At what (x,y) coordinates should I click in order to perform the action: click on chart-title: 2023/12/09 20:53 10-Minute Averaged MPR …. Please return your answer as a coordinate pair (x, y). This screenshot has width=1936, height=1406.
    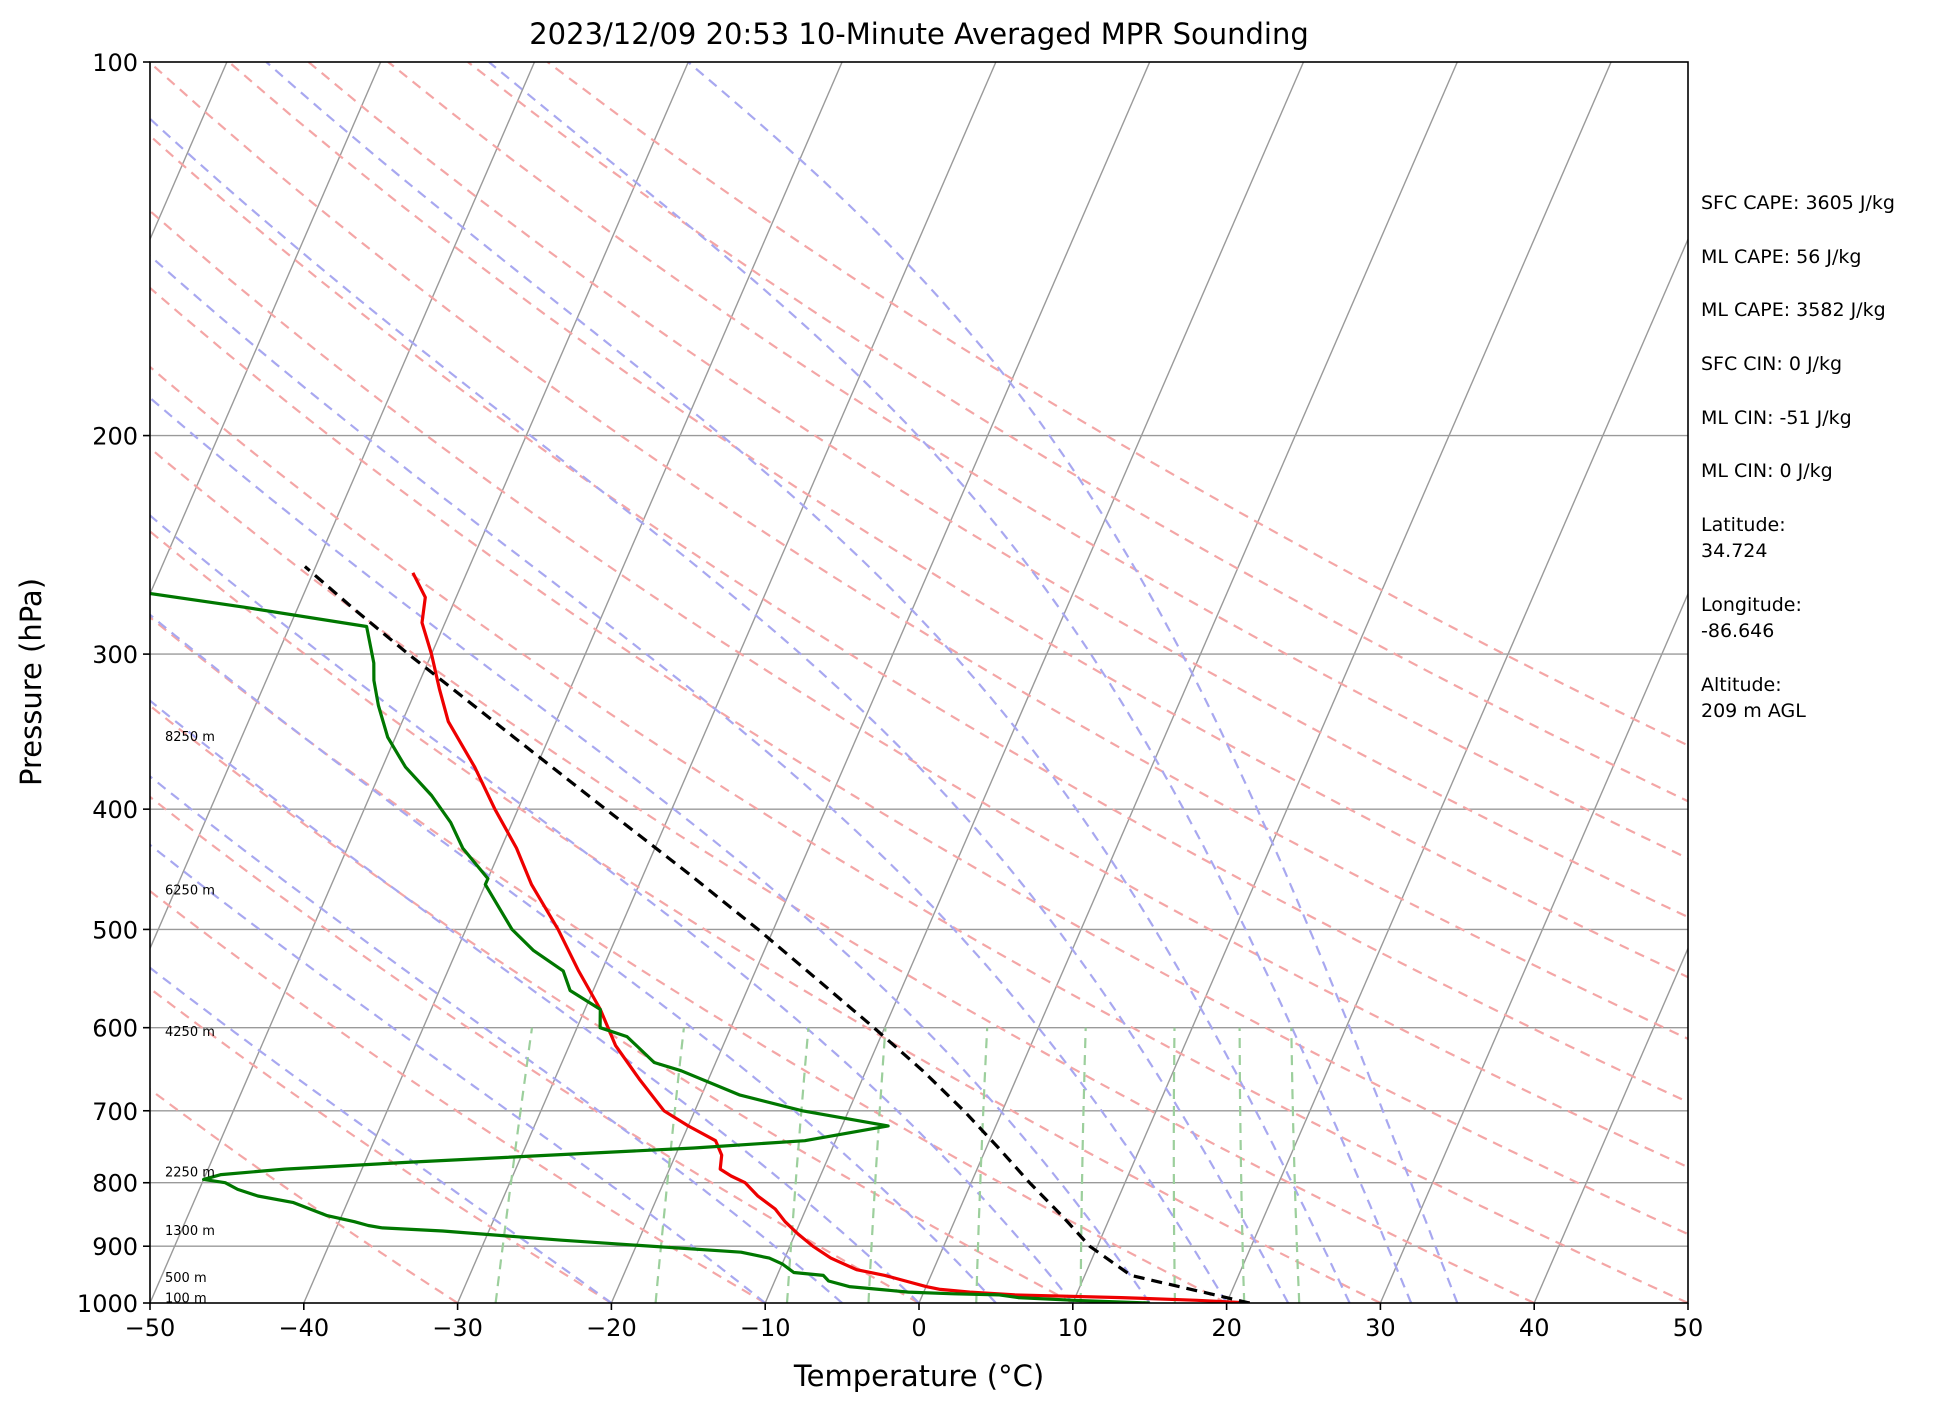
    Looking at the image, I should click on (919, 34).